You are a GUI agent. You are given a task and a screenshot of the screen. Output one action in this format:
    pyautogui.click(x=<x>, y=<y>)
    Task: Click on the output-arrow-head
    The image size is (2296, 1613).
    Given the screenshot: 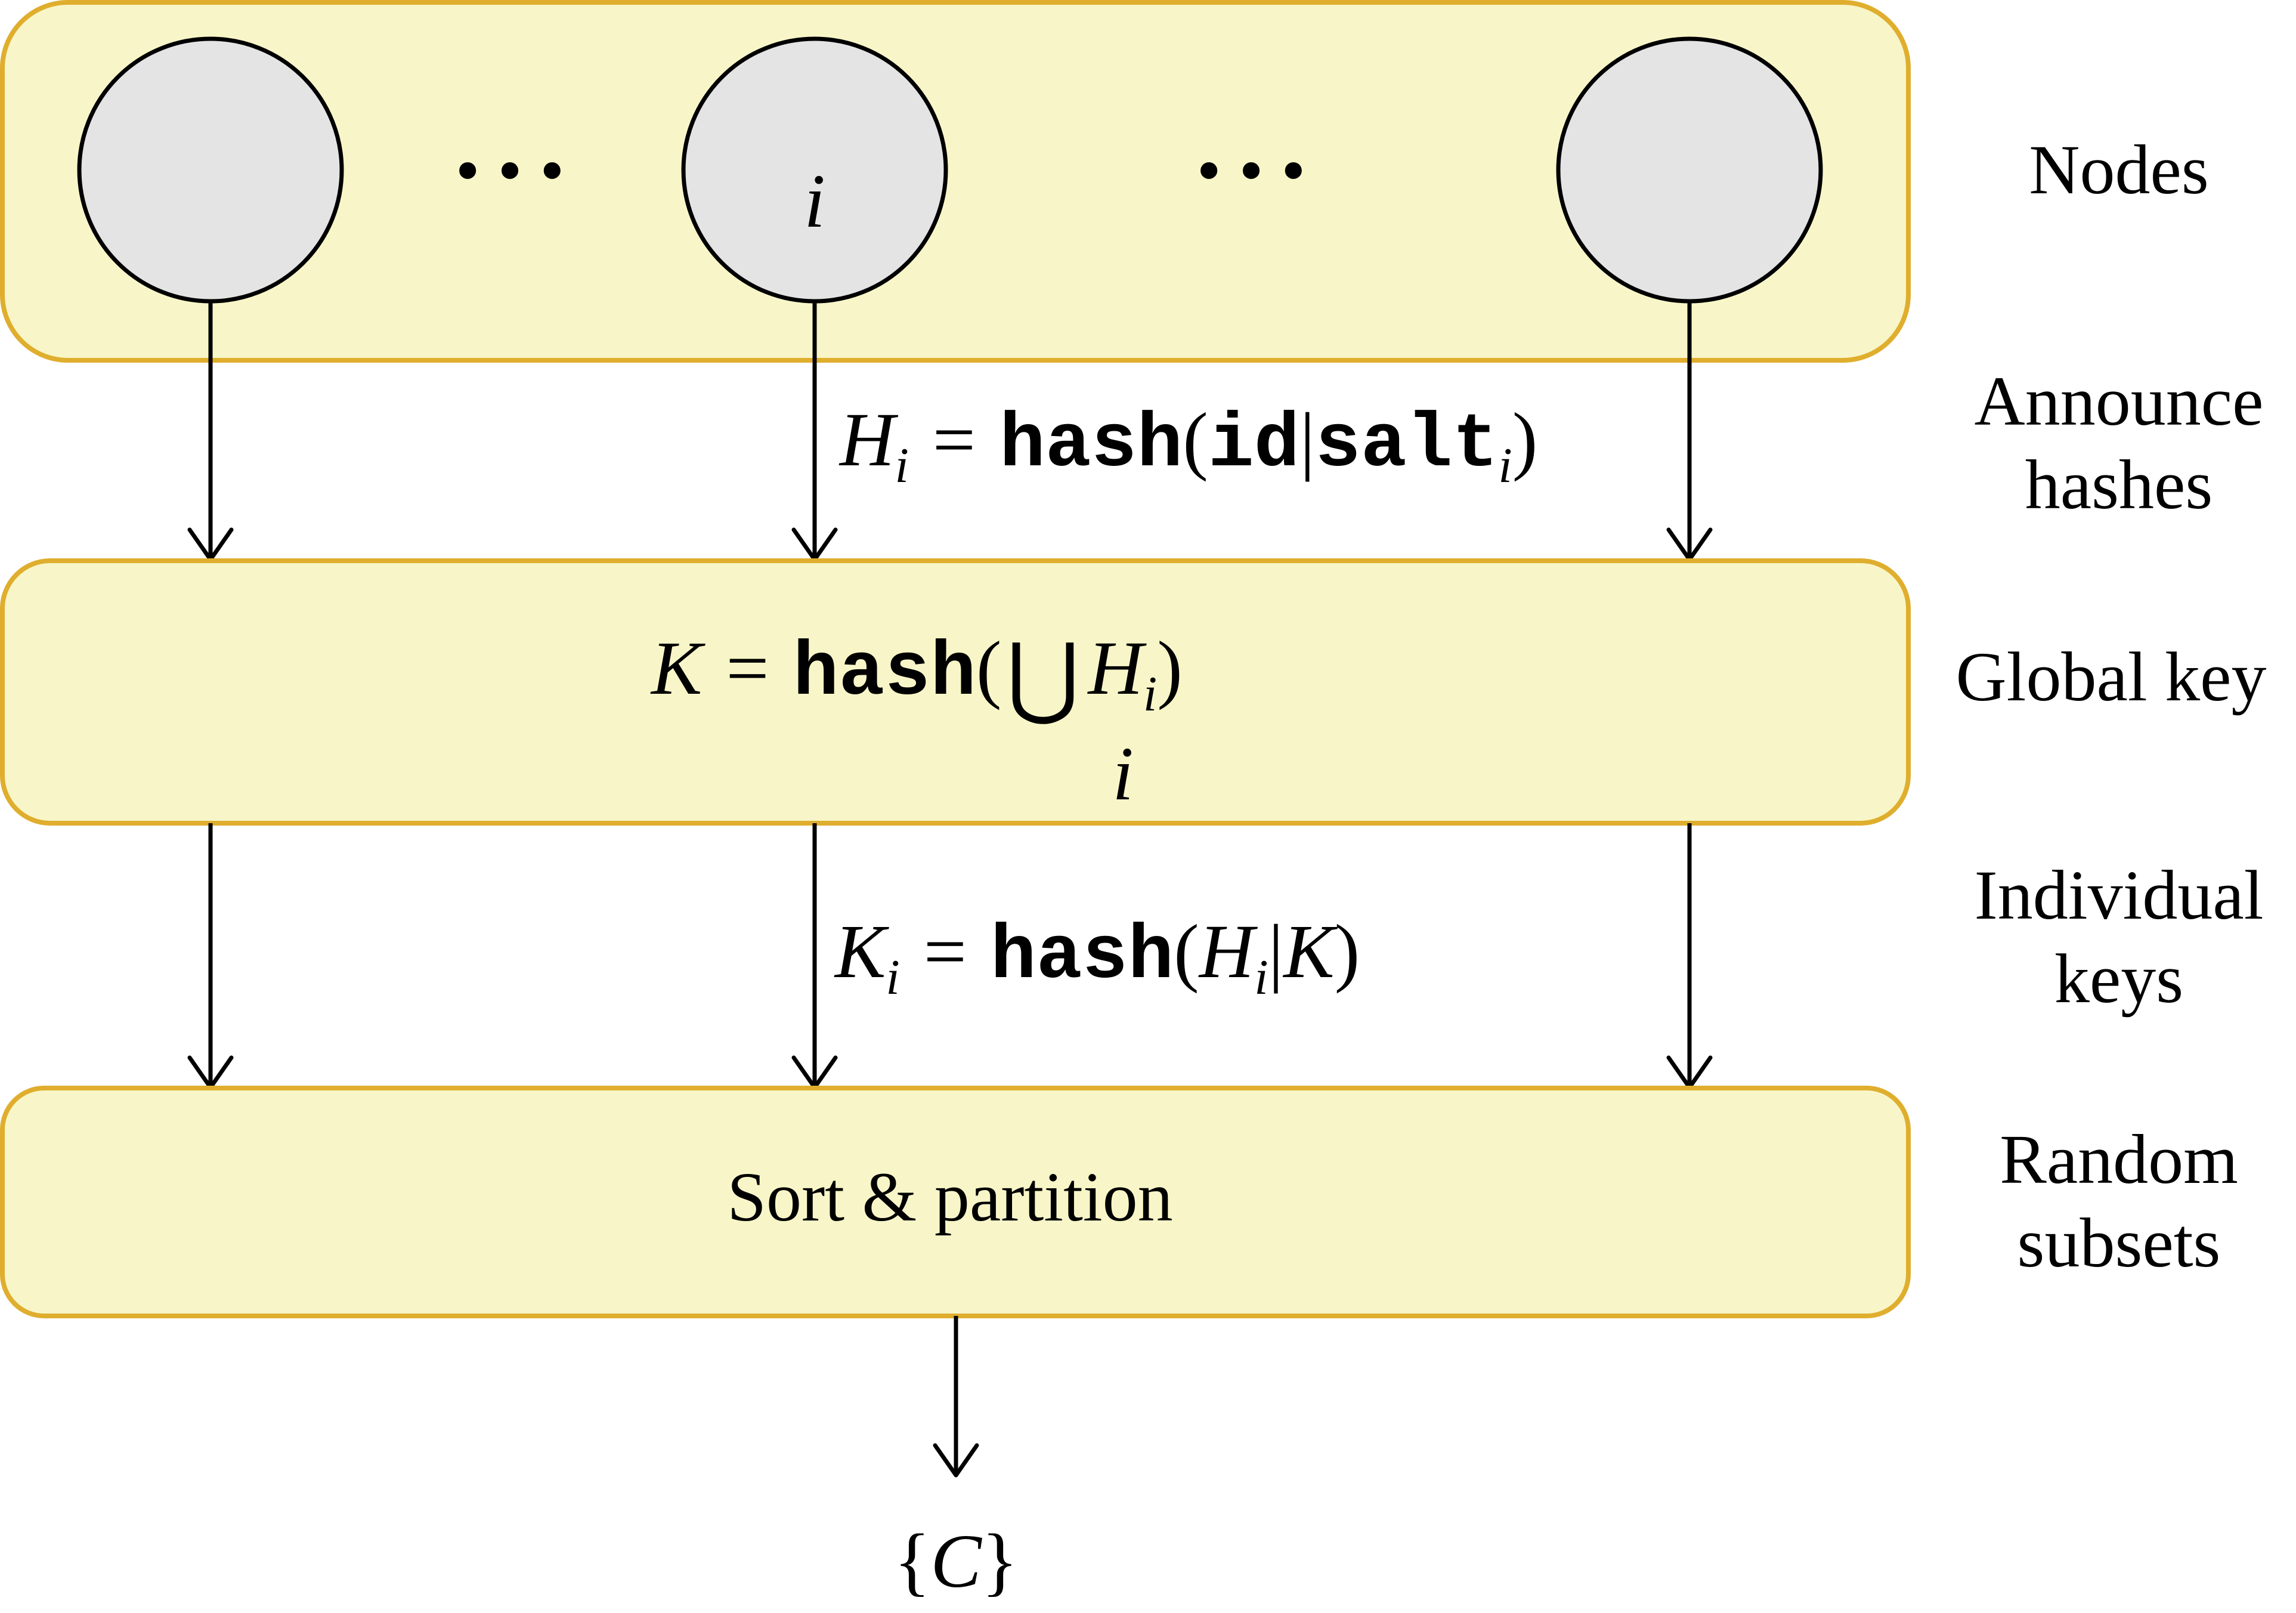 What is the action you would take?
    pyautogui.click(x=956, y=1460)
    